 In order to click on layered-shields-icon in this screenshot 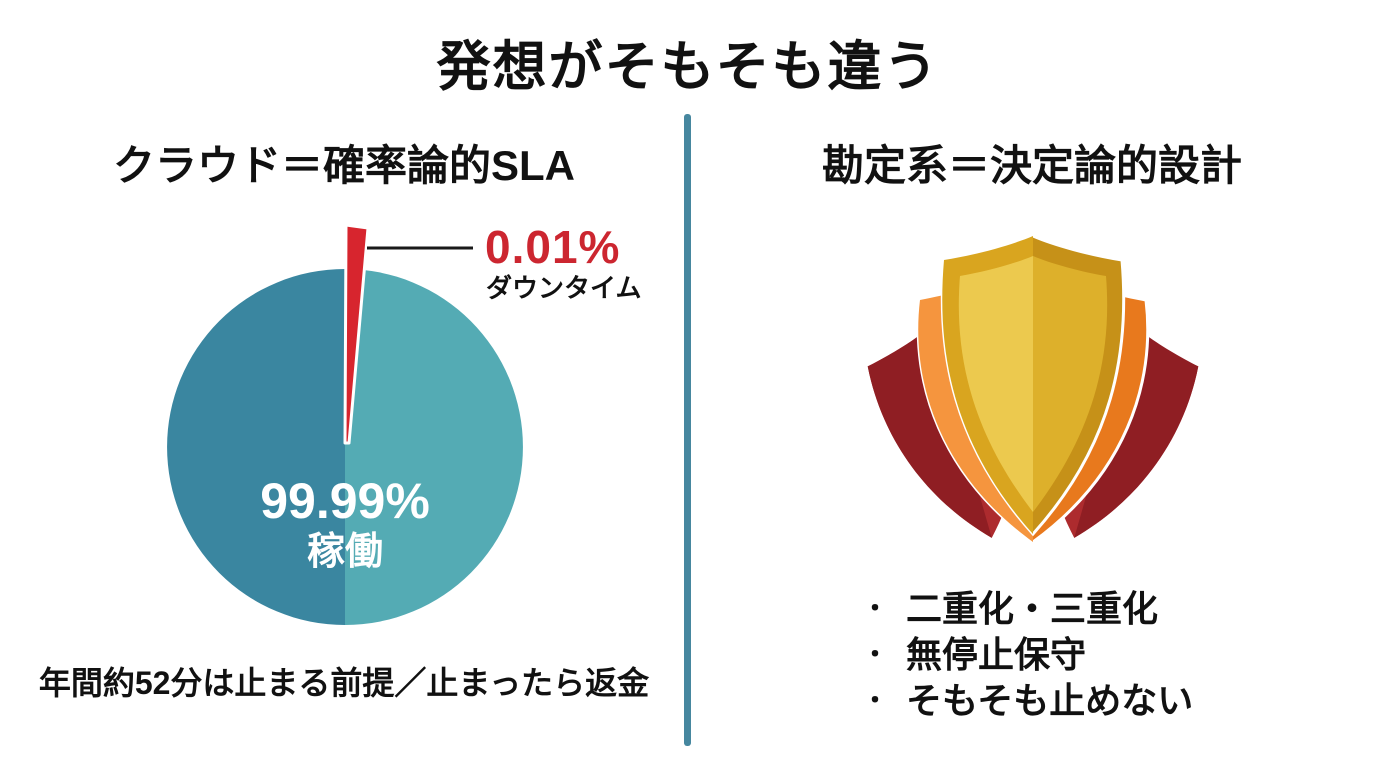, I will do `click(1033, 389)`.